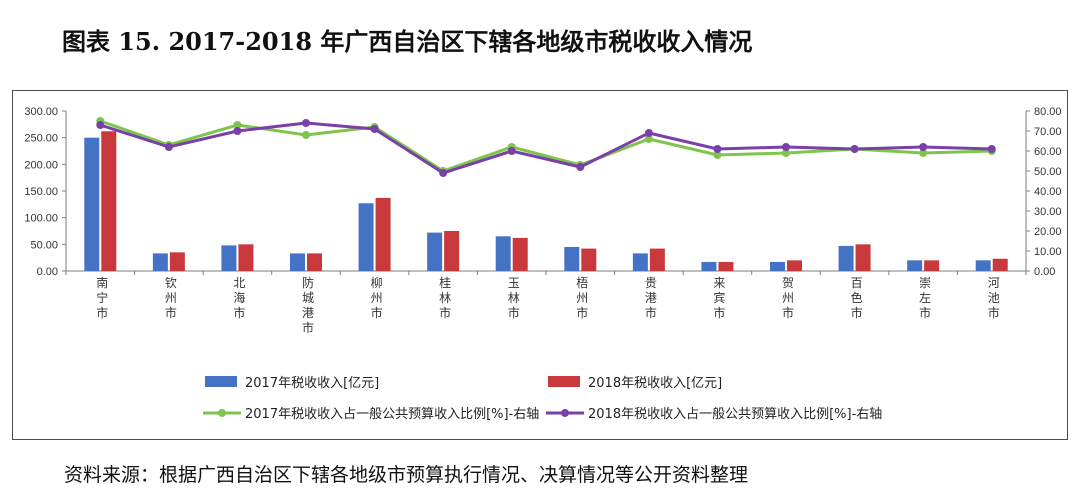  What do you see at coordinates (1048, 112) in the screenshot?
I see `right-tick-label: 80.00` at bounding box center [1048, 112].